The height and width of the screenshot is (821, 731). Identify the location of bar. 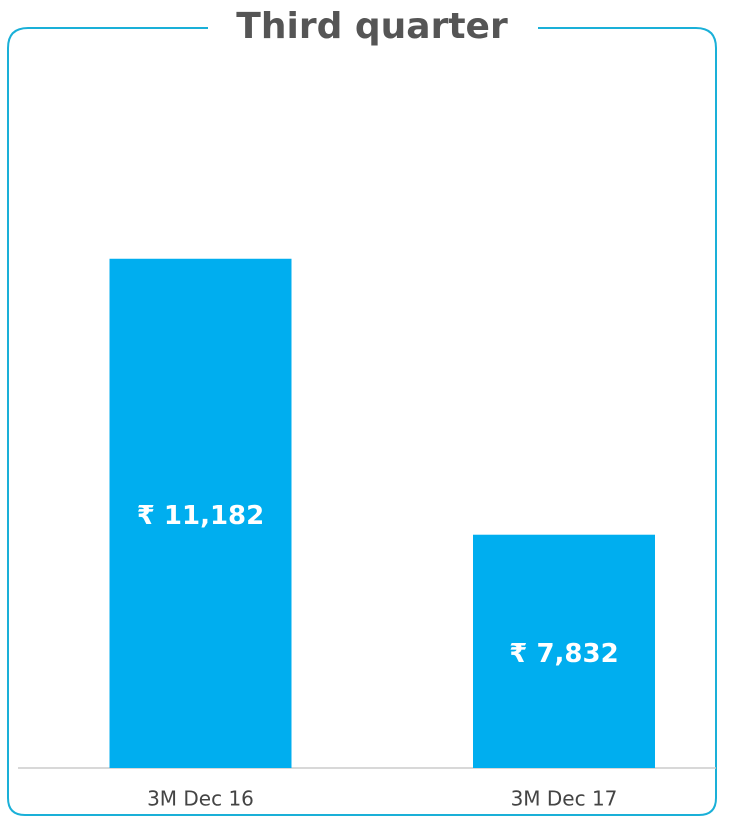
(564, 651).